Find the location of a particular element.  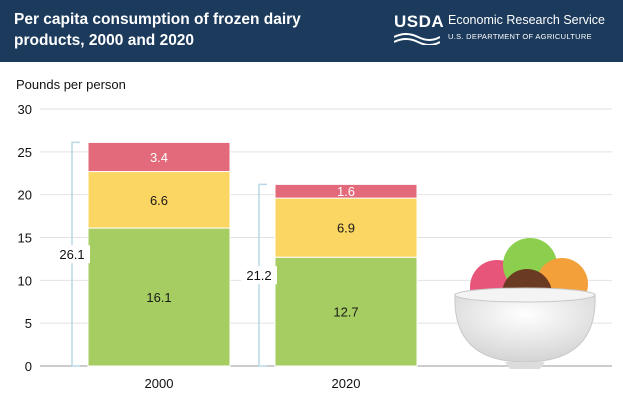

data-label: 3.4 is located at coordinates (159, 157).